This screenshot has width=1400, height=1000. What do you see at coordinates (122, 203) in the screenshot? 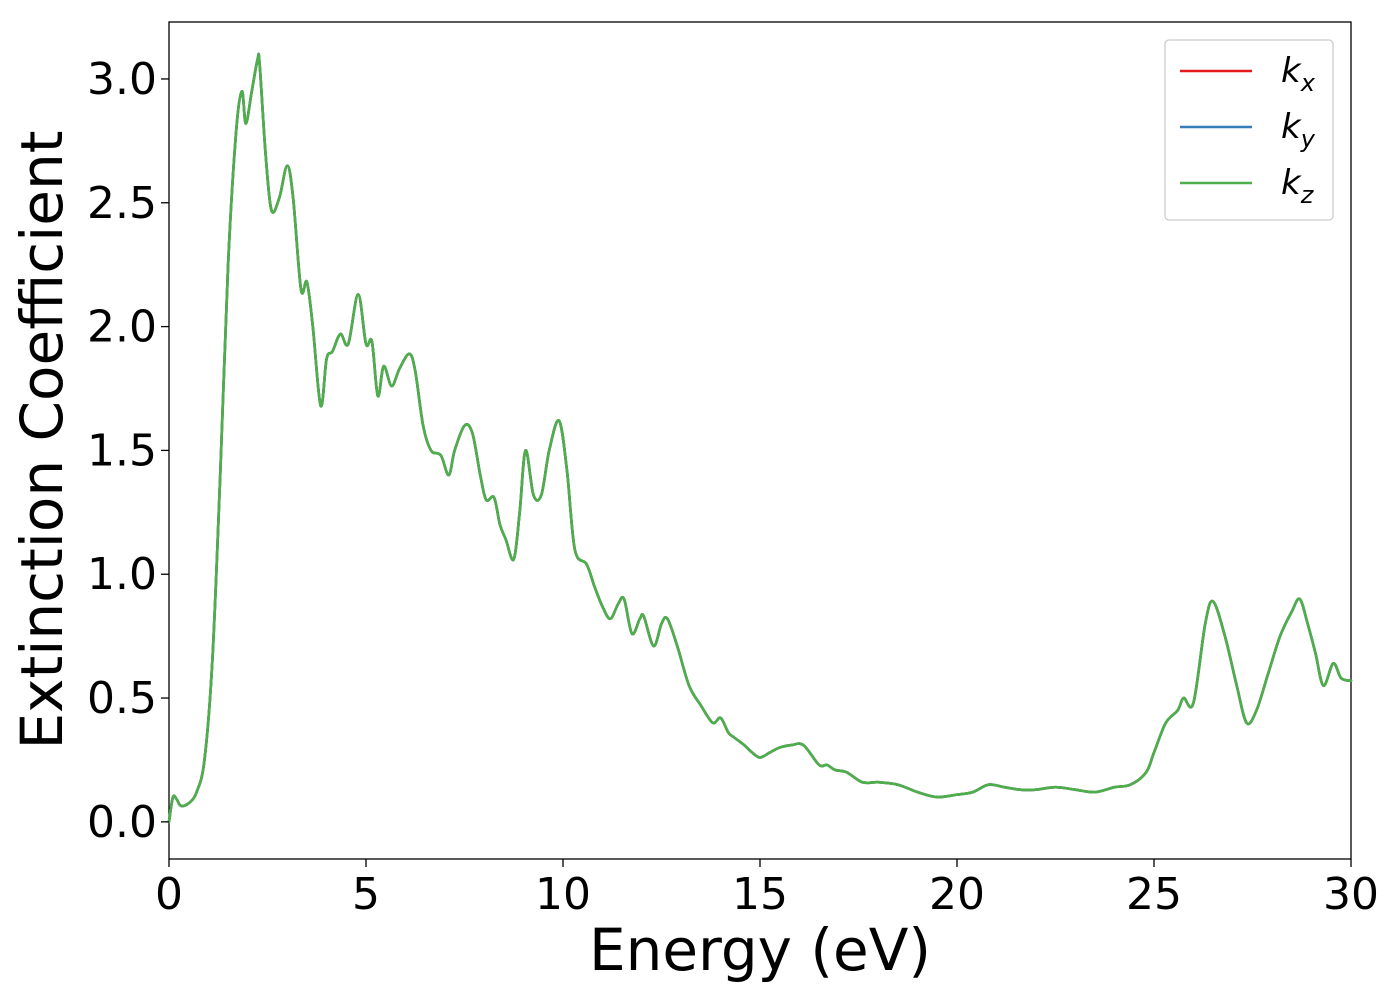
I see `y-tick-label: 2.5` at bounding box center [122, 203].